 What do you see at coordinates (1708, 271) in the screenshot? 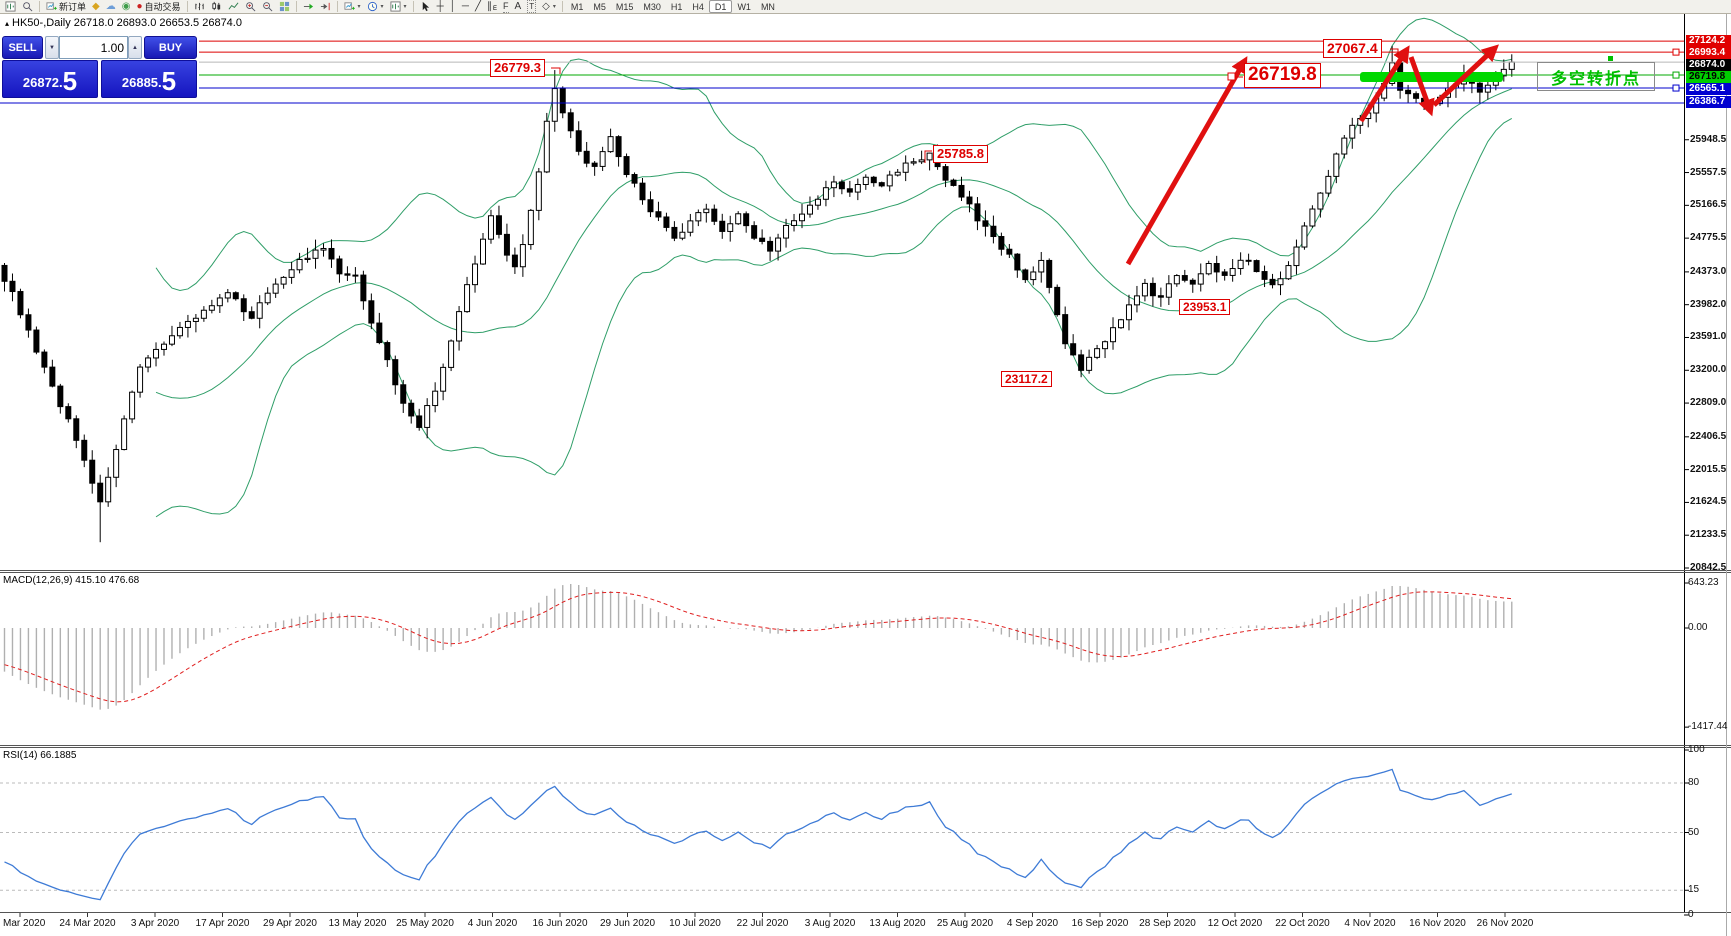
I see `price-tick-label: 24373.0` at bounding box center [1708, 271].